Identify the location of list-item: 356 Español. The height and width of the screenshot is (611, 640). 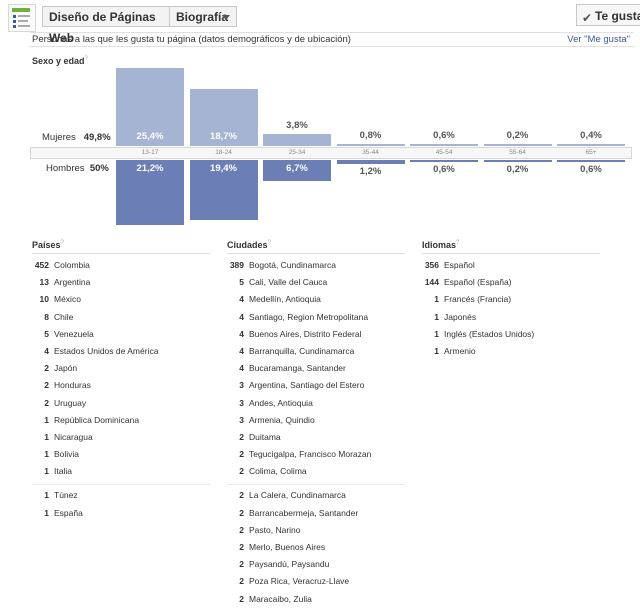
(511, 268).